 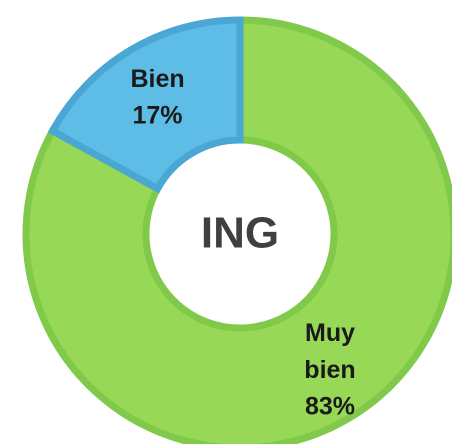 I want to click on slice-category: Bien, so click(x=157, y=79).